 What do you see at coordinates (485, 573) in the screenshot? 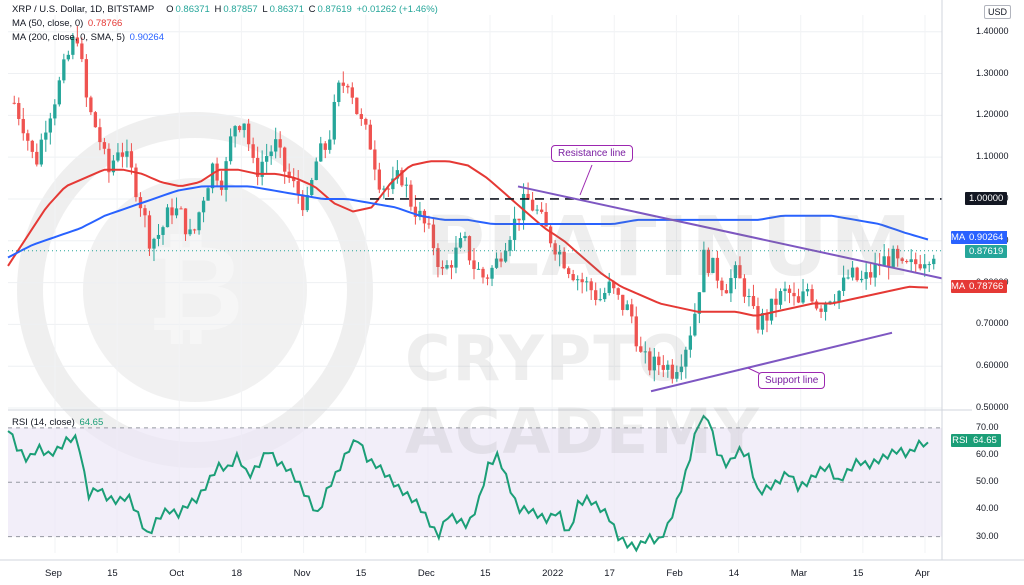
I see `time-tick-label: 15` at bounding box center [485, 573].